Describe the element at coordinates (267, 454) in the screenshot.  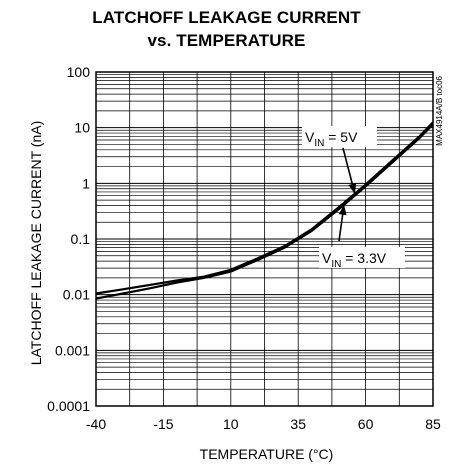
I see `x-axis-label: TEMPERATURE (°C)` at that location.